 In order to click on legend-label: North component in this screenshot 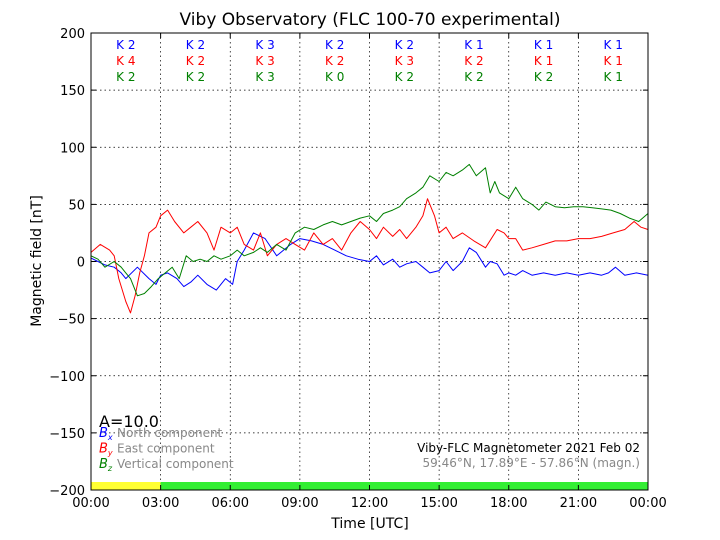, I will do `click(170, 433)`.